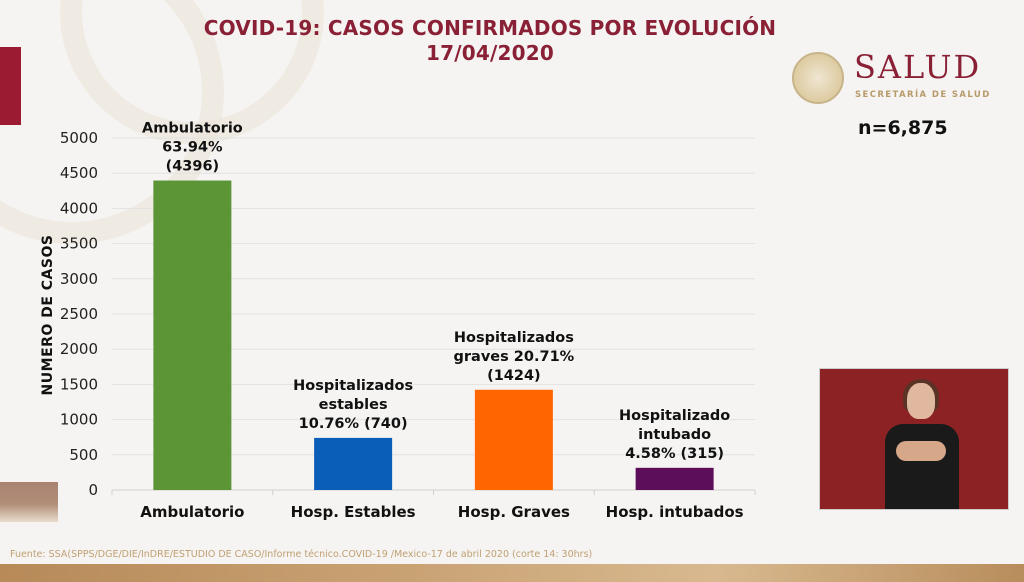  Describe the element at coordinates (79, 208) in the screenshot. I see `y-tick-label: 4000` at that location.